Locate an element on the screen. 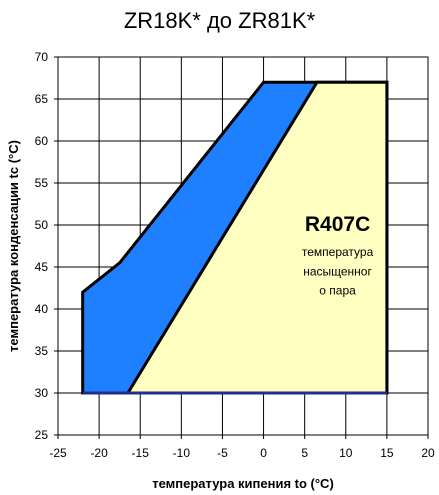 This screenshot has height=495, width=439. x-axis-label: температура кипения to (°C) is located at coordinates (243, 483).